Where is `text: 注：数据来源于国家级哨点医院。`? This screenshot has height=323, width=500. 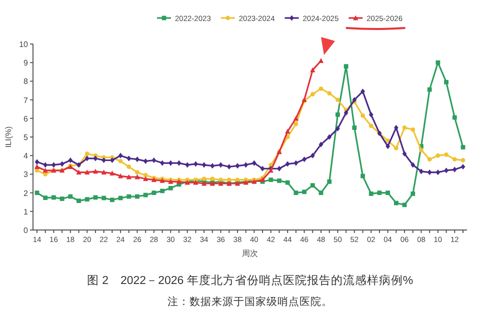 text: 注：数据来源于国家级哨点医院。 is located at coordinates (250, 301).